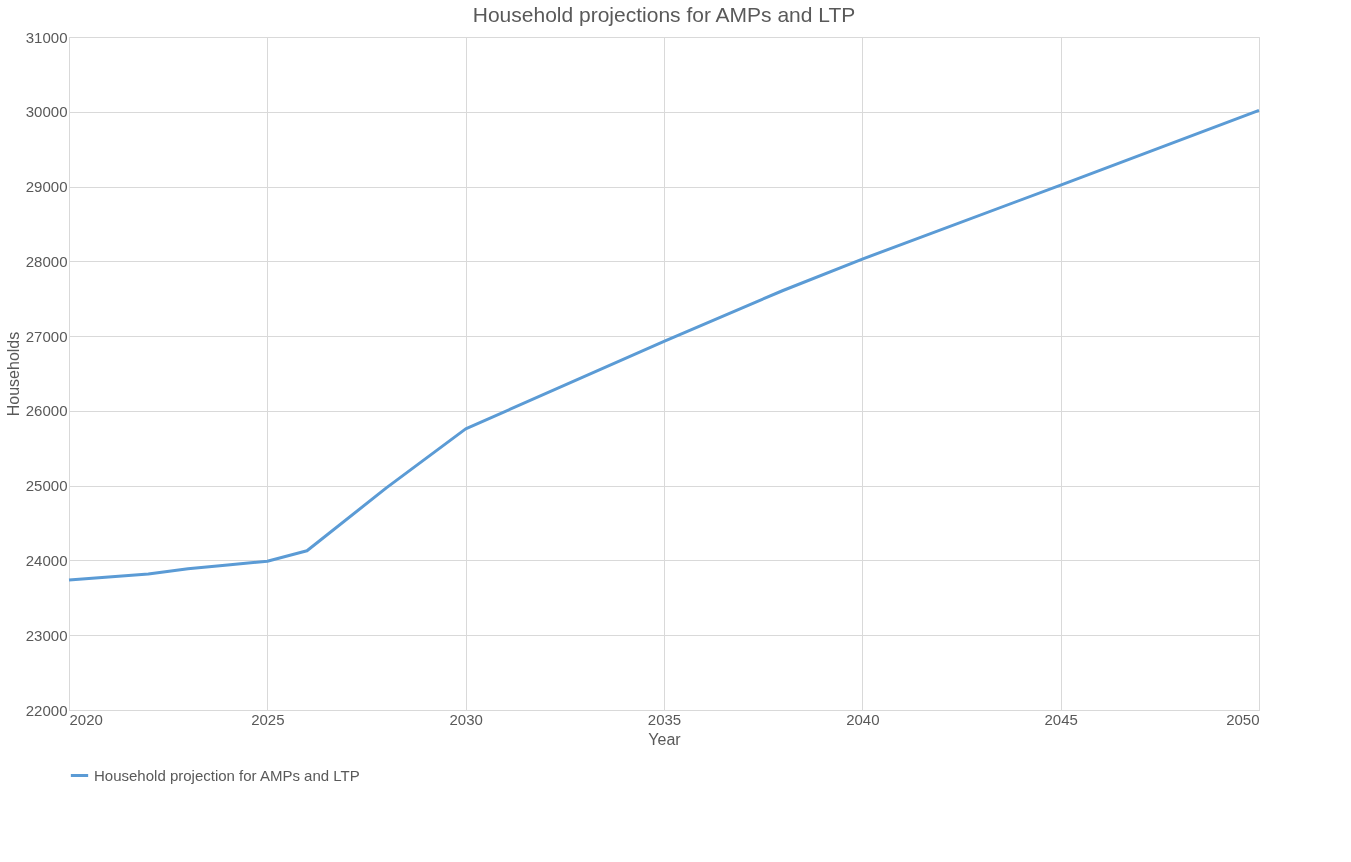 The image size is (1351, 862). What do you see at coordinates (227, 775) in the screenshot?
I see `legend-label: Household projection for AMPs and LTP` at bounding box center [227, 775].